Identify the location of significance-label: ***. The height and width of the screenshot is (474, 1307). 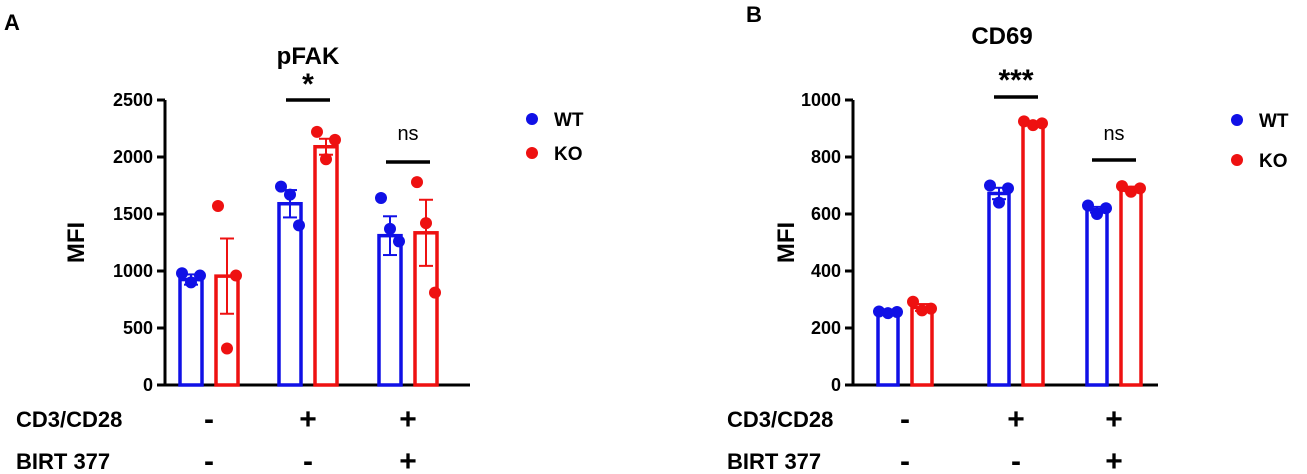
(1015, 80).